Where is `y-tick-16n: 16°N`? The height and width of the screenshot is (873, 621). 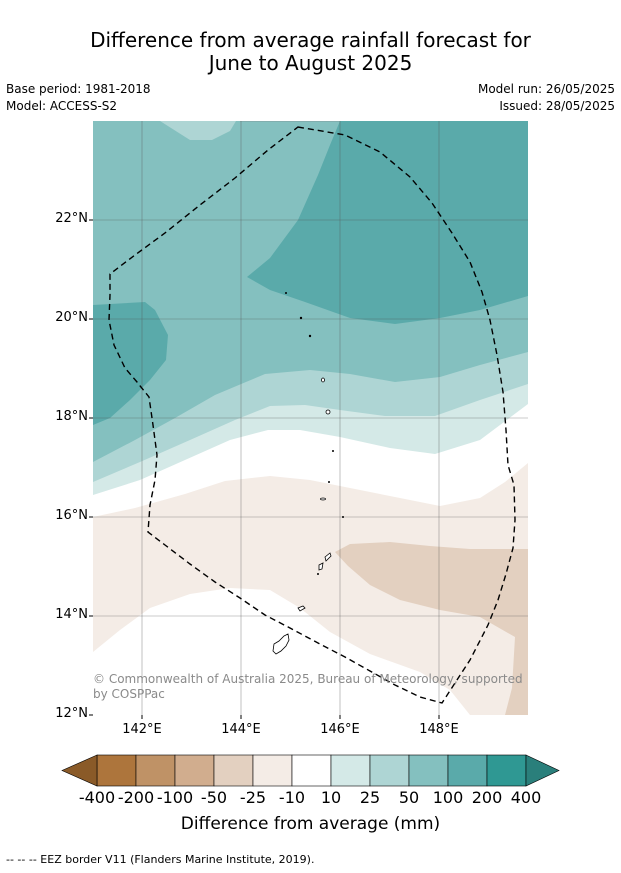 y-tick-16n: 16°N is located at coordinates (71, 515).